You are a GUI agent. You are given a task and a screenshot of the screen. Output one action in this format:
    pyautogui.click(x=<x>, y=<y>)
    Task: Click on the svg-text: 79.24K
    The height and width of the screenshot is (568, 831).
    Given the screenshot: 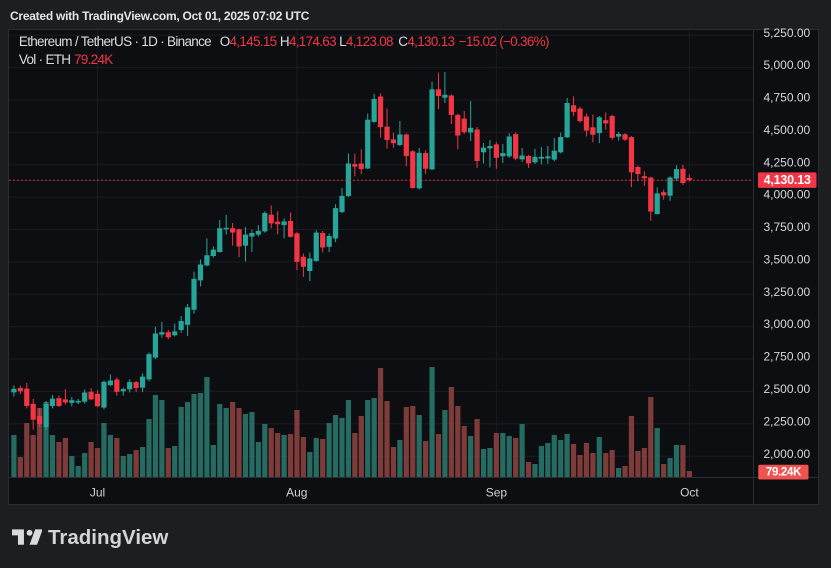 What is the action you would take?
    pyautogui.click(x=784, y=473)
    